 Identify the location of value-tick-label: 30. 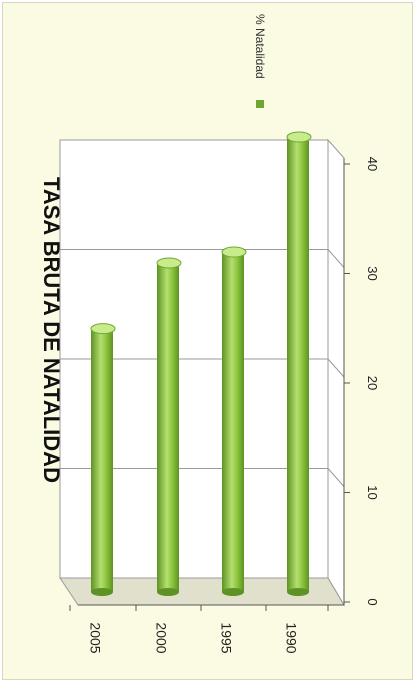
(372, 273).